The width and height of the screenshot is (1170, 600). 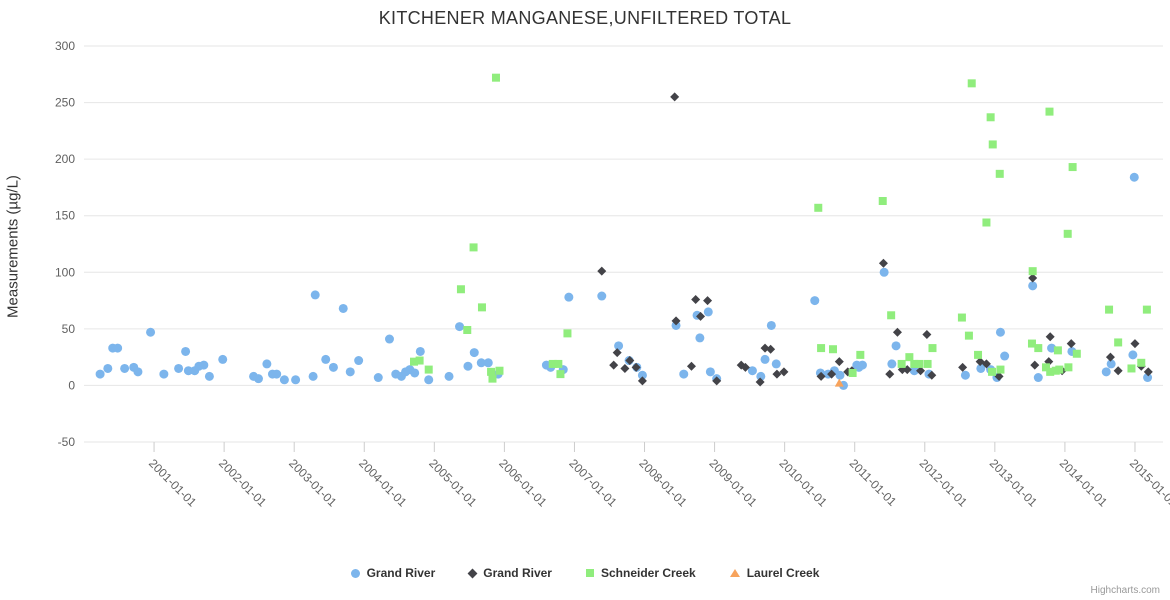 I want to click on point-laurel-creek, so click(x=839, y=382).